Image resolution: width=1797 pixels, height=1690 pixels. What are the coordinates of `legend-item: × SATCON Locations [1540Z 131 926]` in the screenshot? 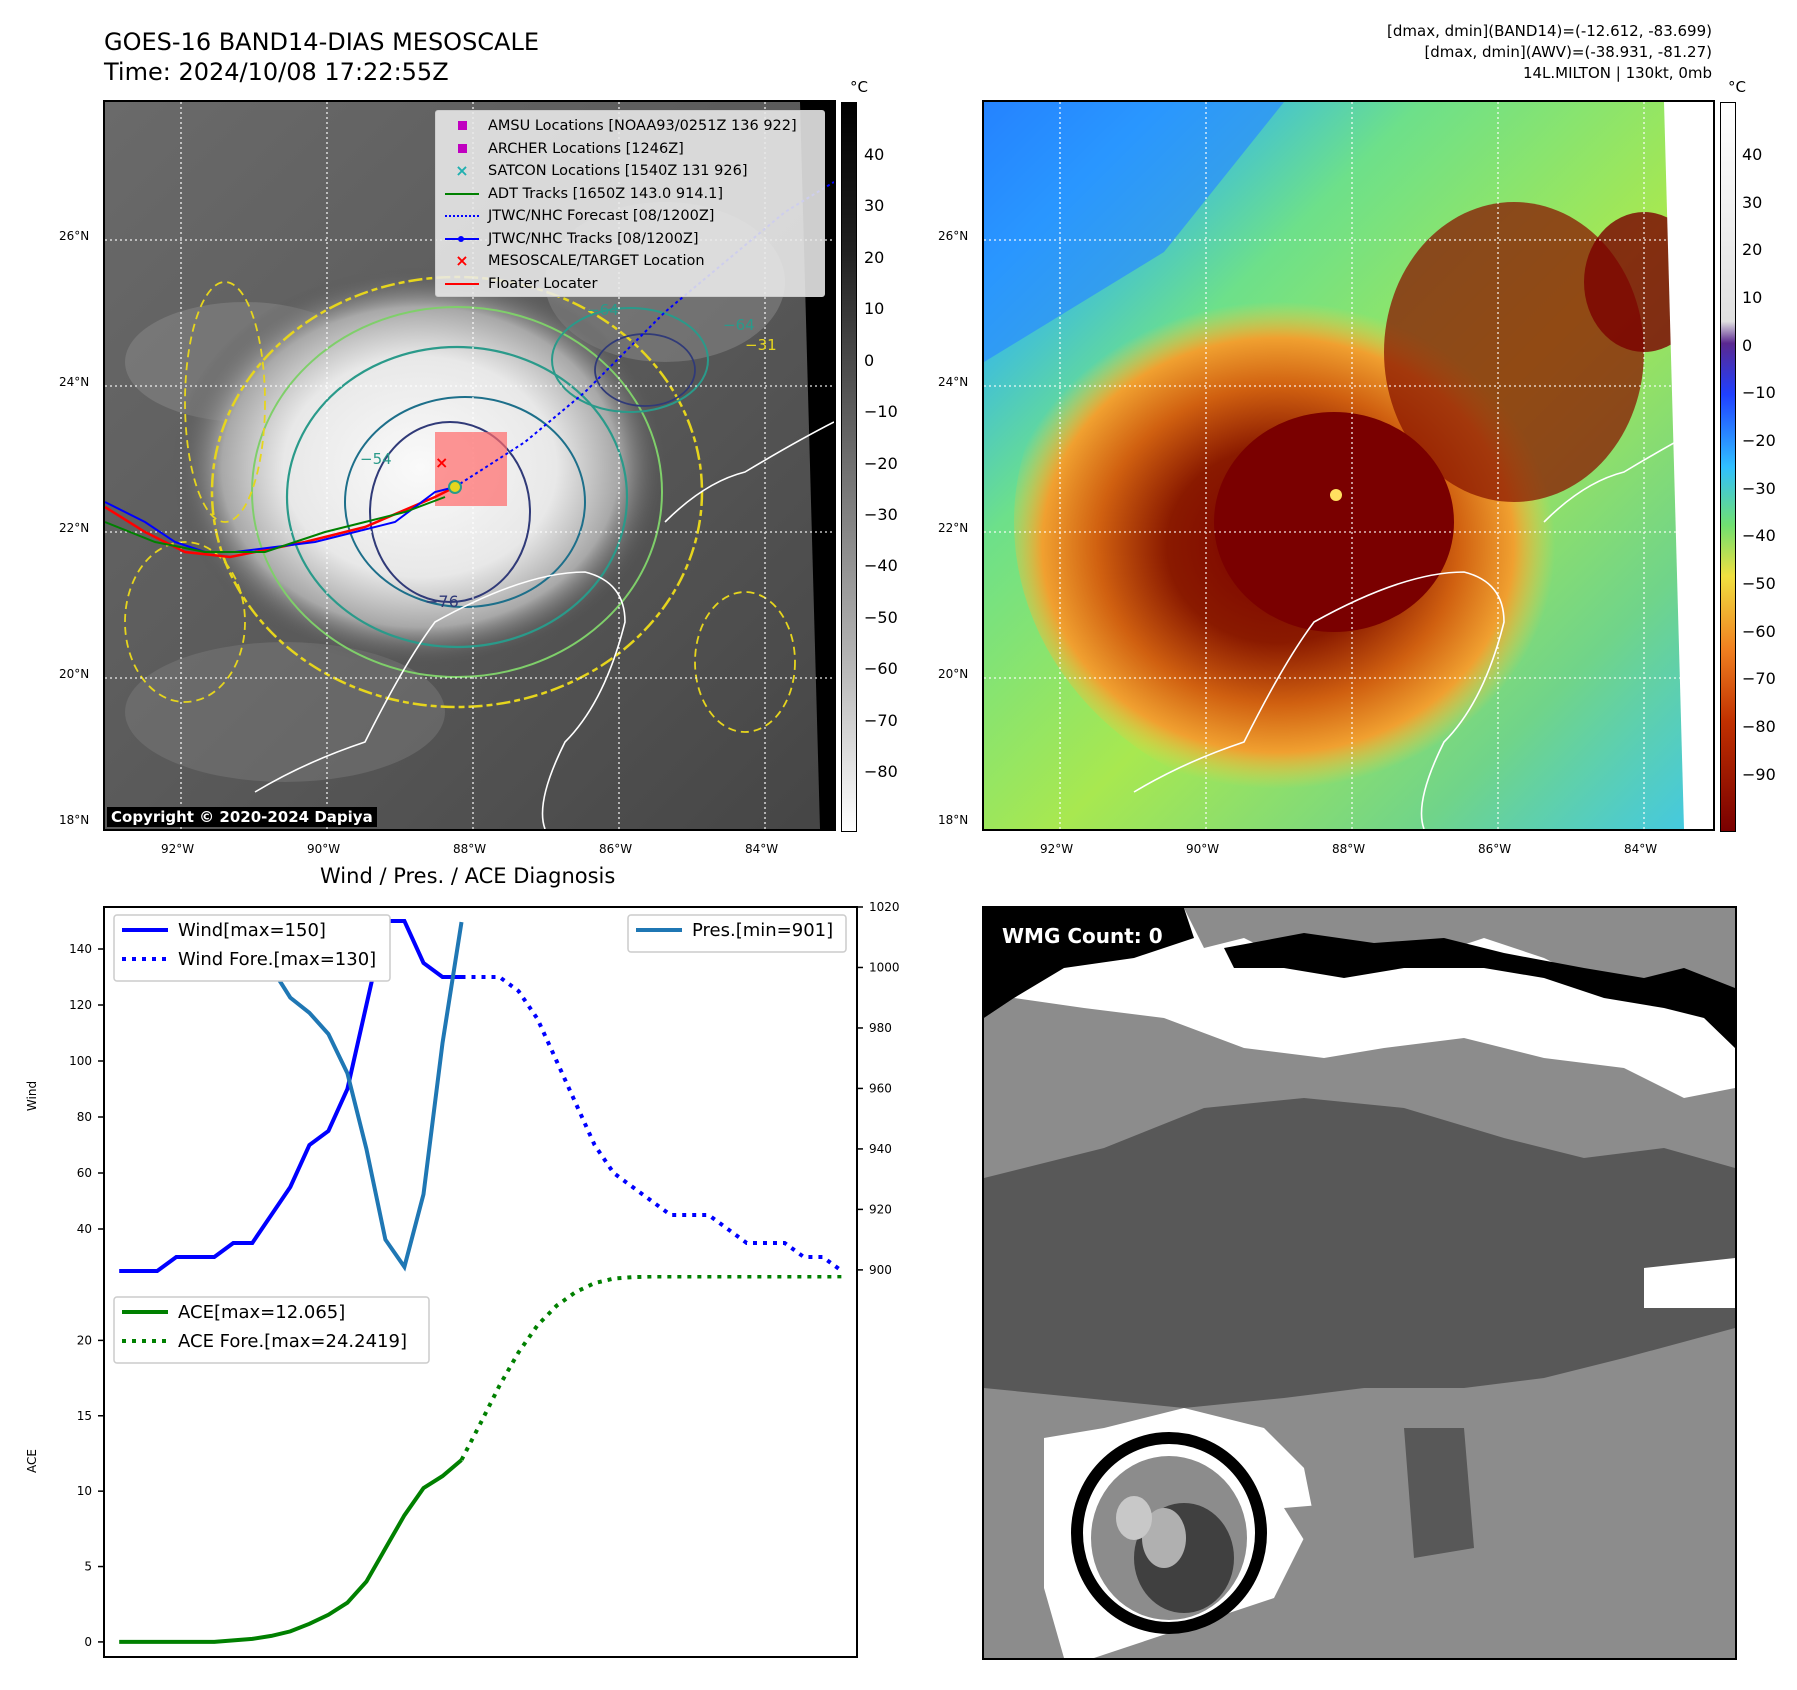 It's located at (630, 171).